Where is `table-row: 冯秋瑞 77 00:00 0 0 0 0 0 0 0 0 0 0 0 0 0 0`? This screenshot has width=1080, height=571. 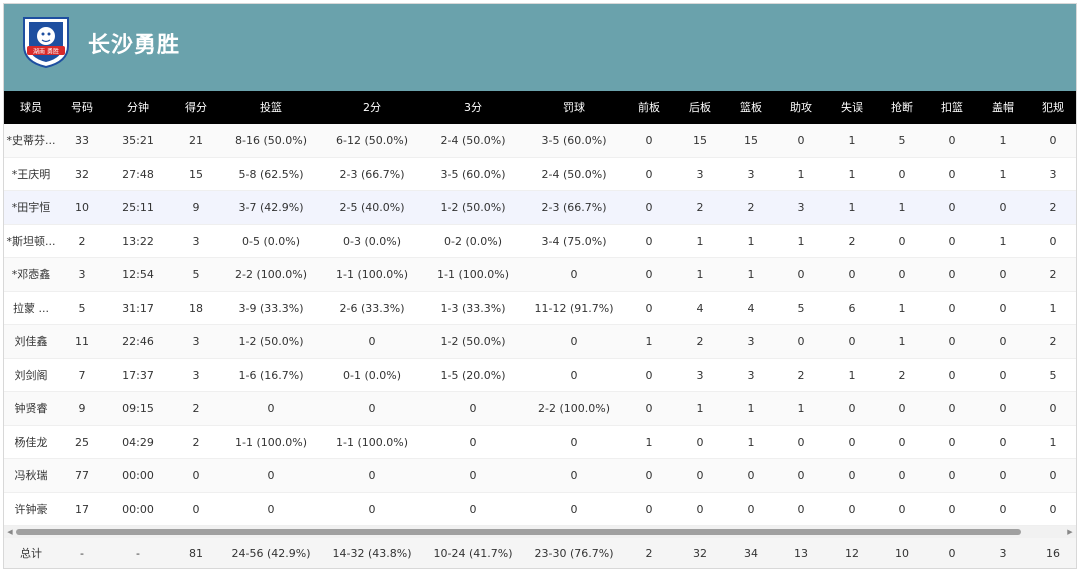
table-row: 冯秋瑞 77 00:00 0 0 0 0 0 0 0 0 0 0 0 0 0 0 is located at coordinates (540, 476).